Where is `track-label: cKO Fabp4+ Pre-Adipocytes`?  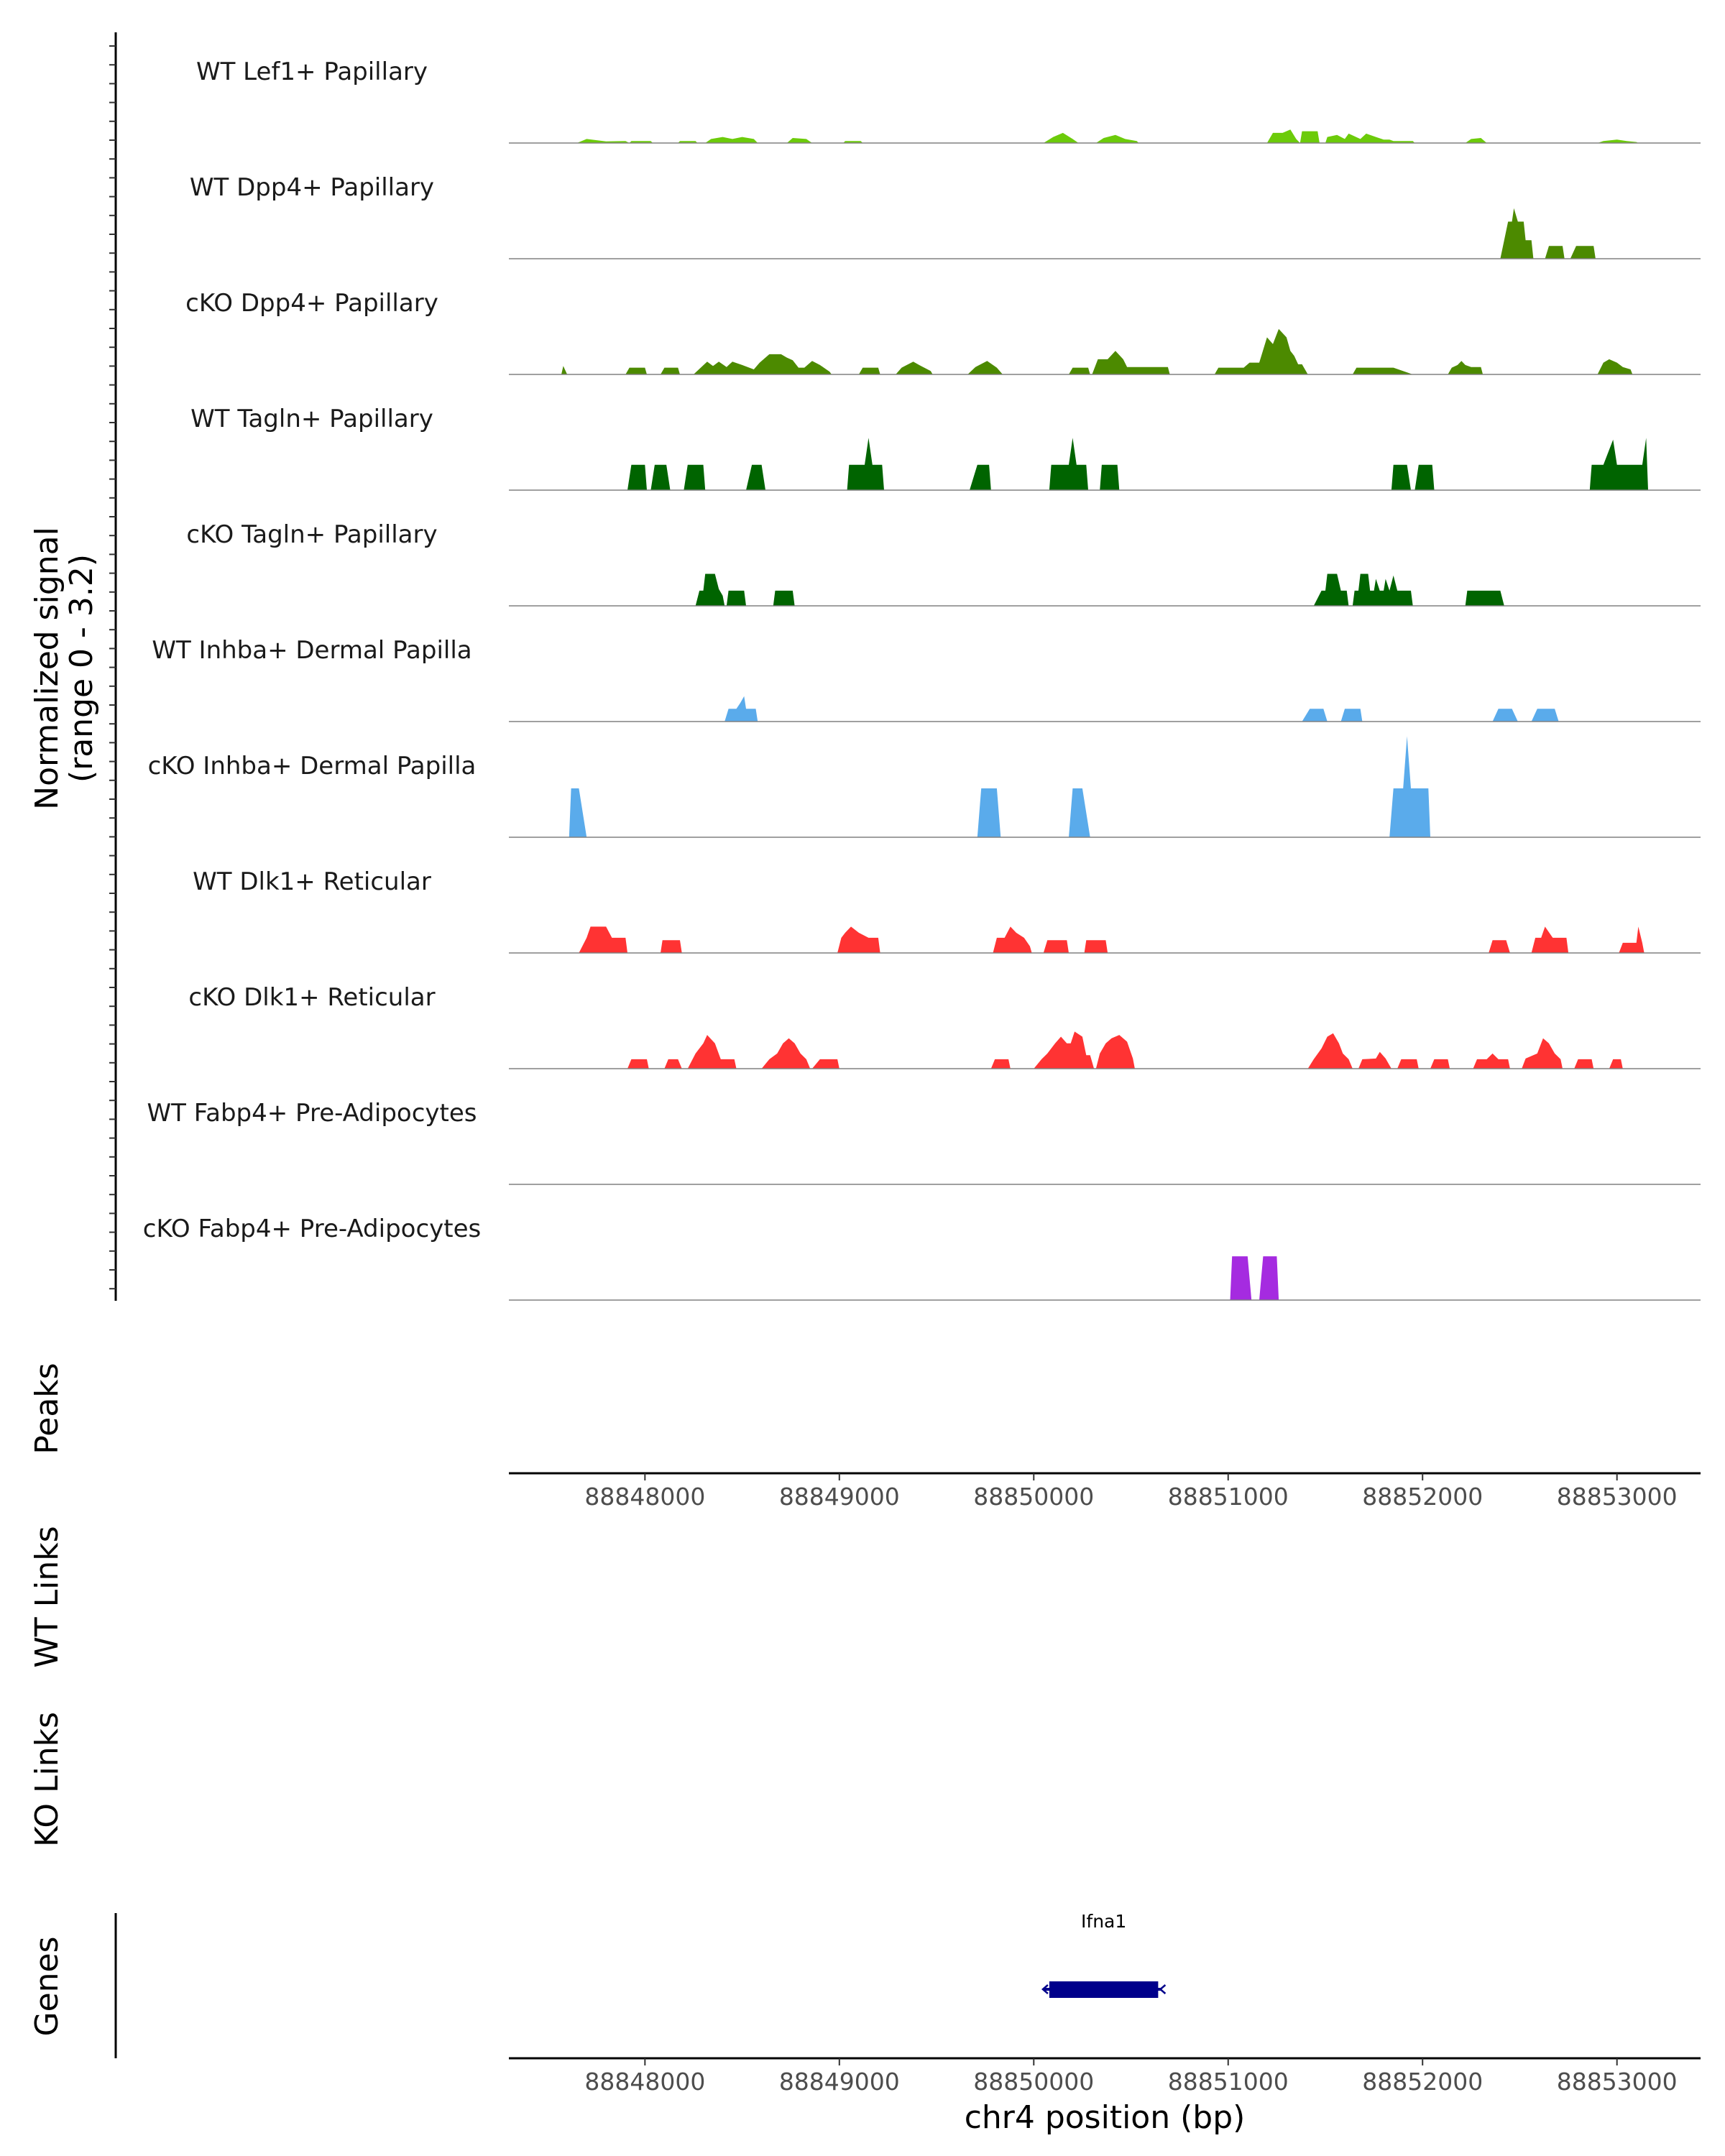
track-label: cKO Fabp4+ Pre-Adipocytes is located at coordinates (312, 1229).